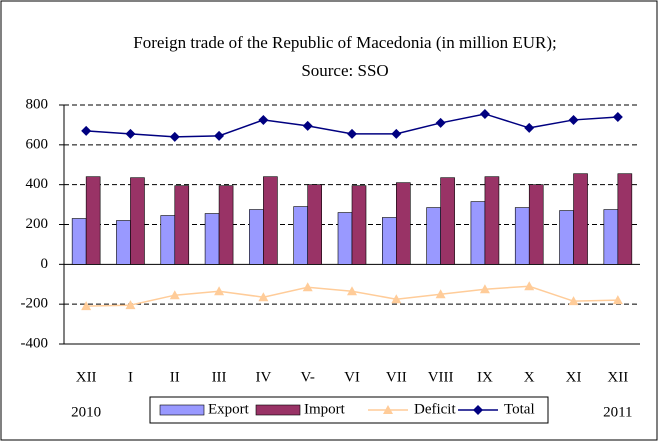  I want to click on legend-label: Total, so click(519, 409).